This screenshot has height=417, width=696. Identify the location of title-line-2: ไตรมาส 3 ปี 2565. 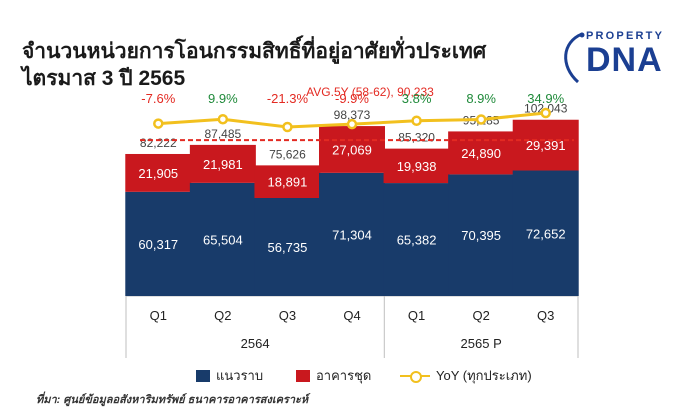
(104, 78).